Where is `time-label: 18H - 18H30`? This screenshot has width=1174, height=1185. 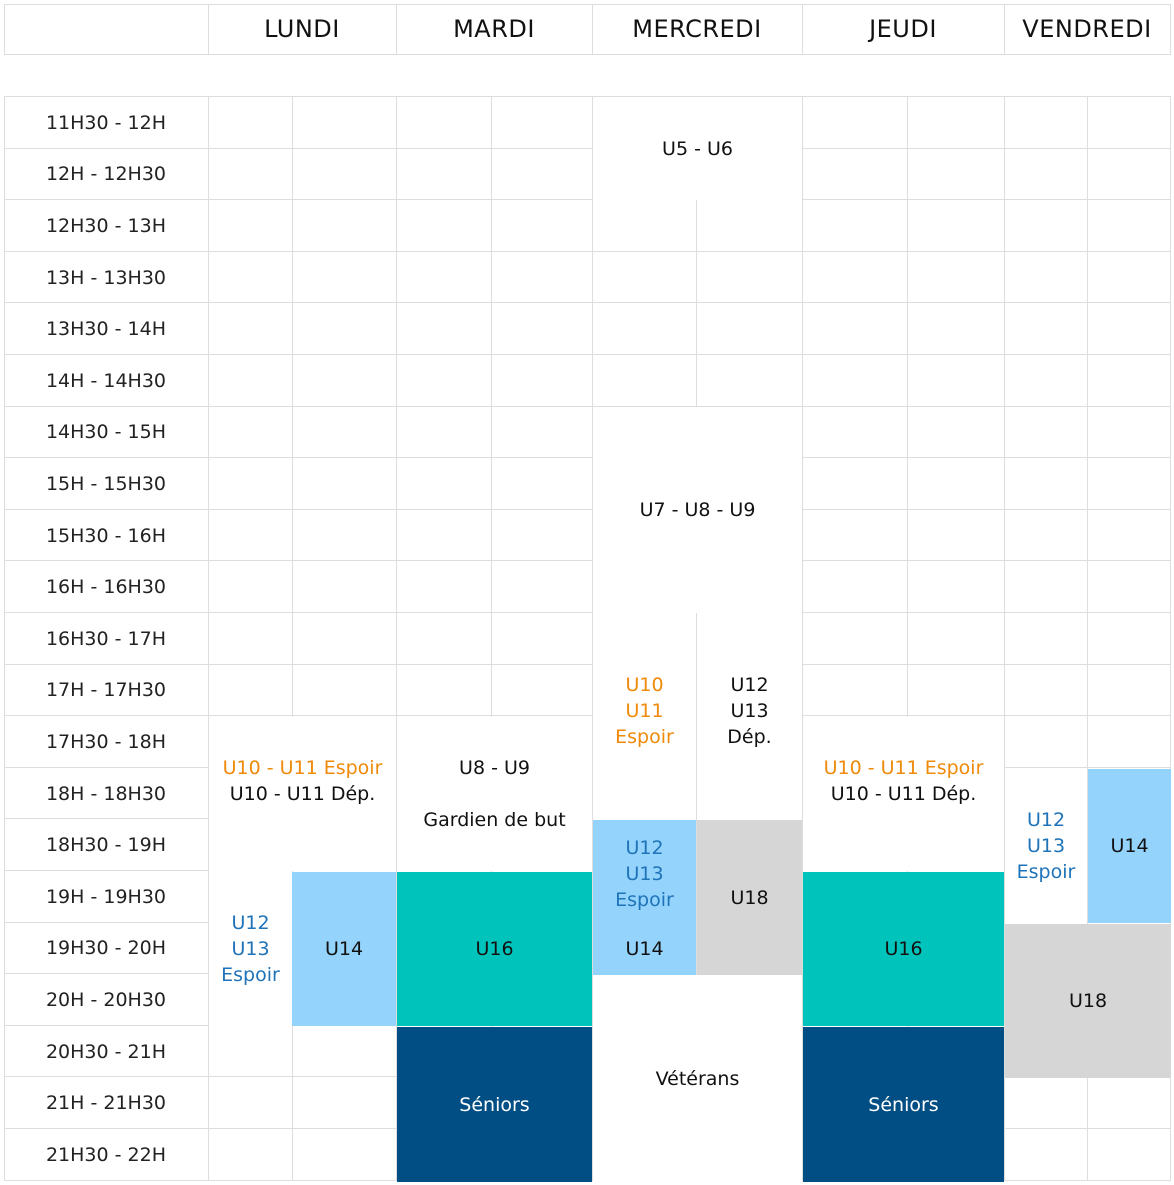 time-label: 18H - 18H30 is located at coordinates (106, 793).